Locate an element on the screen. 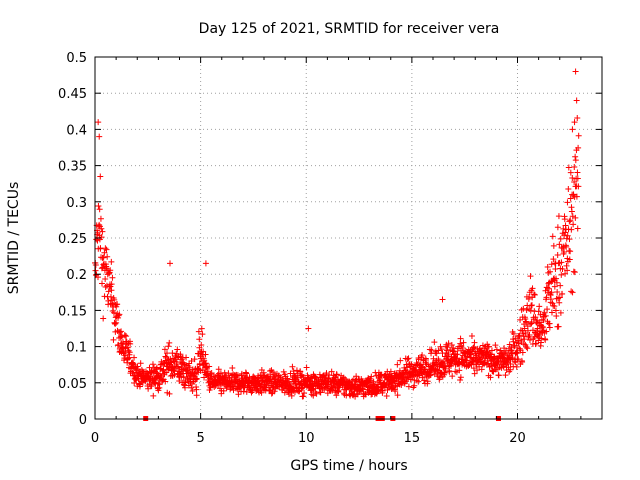 This screenshot has width=640, height=480. x-tick-label: 5 is located at coordinates (200, 438).